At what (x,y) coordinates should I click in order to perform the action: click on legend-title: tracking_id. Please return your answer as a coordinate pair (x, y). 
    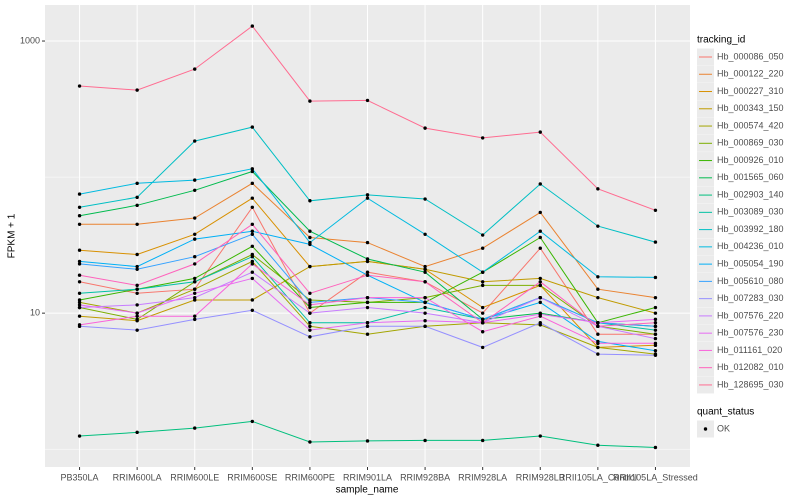
    Looking at the image, I should click on (721, 40).